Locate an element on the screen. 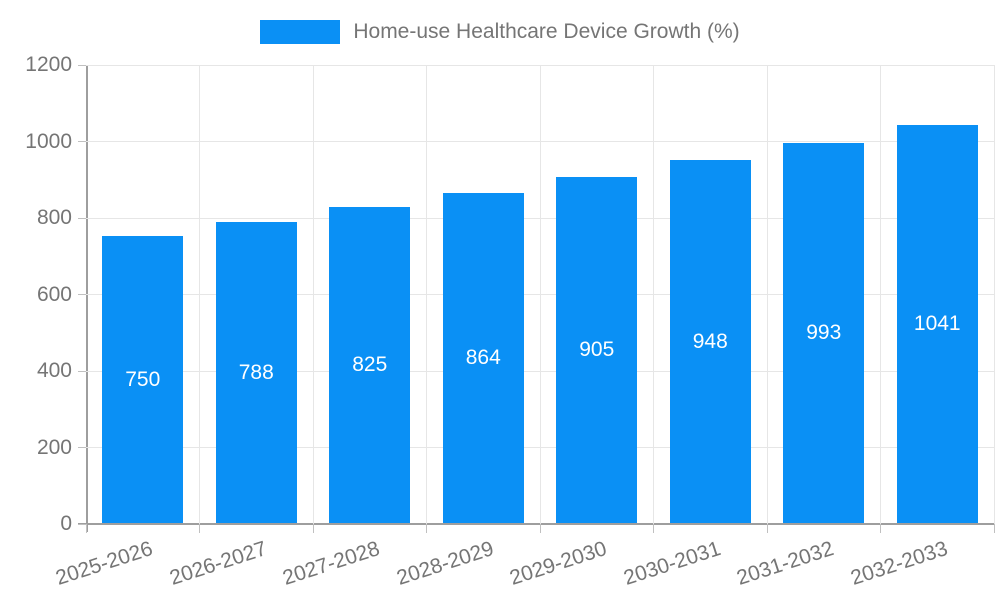 This screenshot has width=1000, height=600. bar-value-label: 905 is located at coordinates (597, 349).